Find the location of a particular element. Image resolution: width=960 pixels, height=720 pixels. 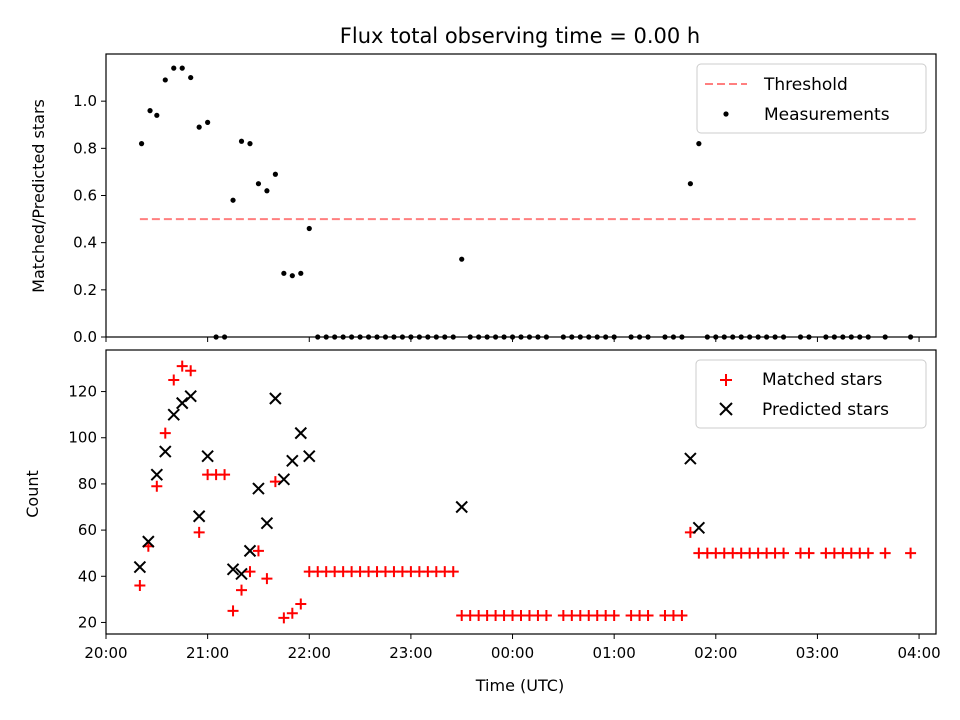

bottom-legend: Matched stars Predicted stars is located at coordinates (811, 394).